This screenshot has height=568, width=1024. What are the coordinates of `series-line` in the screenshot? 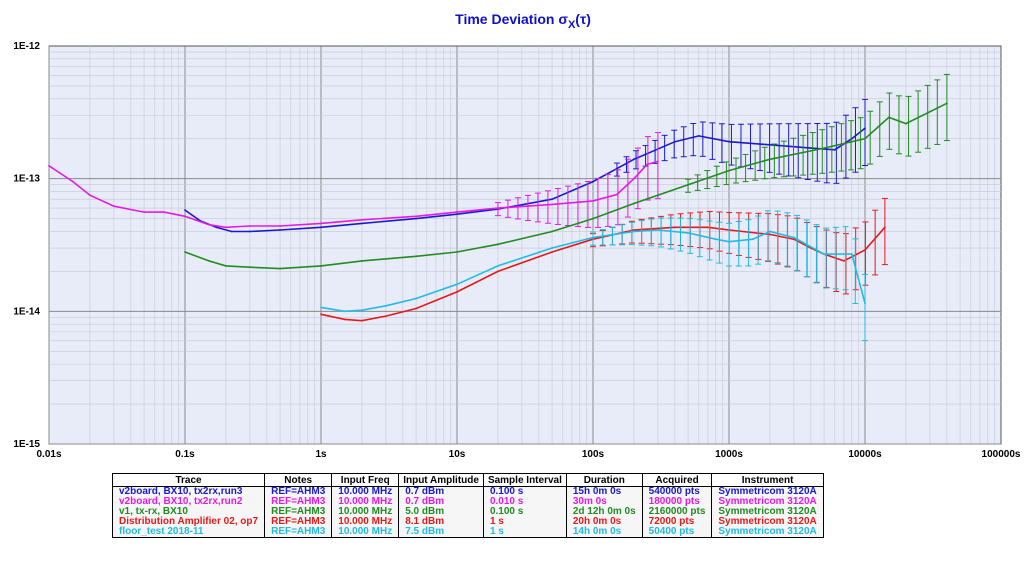 It's located at (525, 180).